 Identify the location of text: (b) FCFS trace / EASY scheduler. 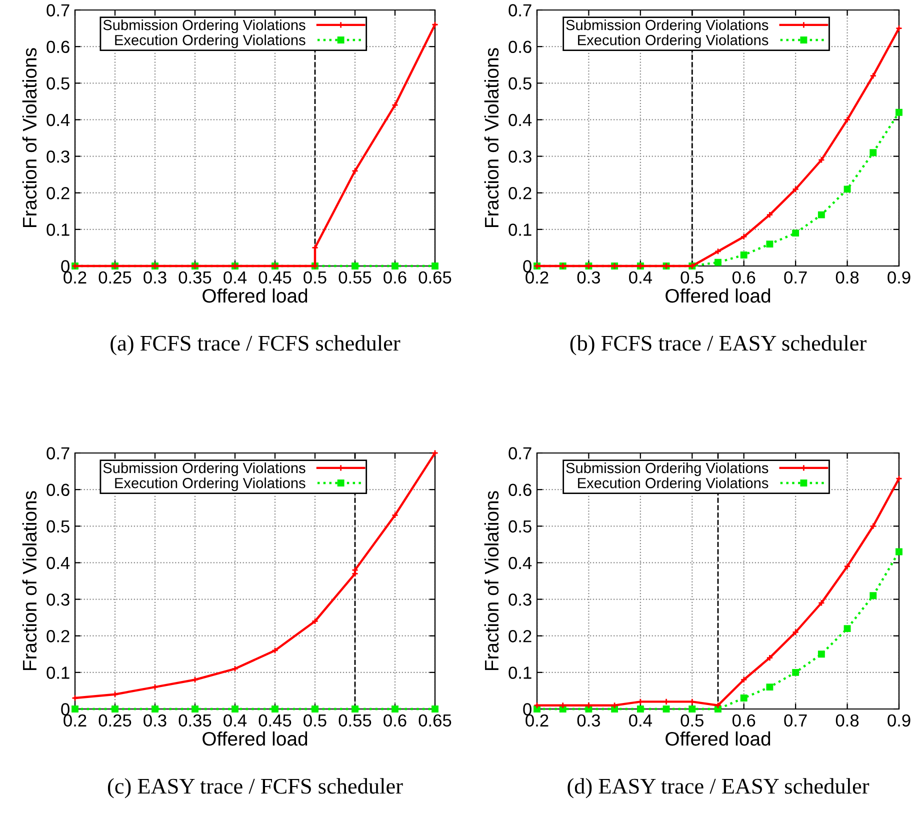
(718, 345).